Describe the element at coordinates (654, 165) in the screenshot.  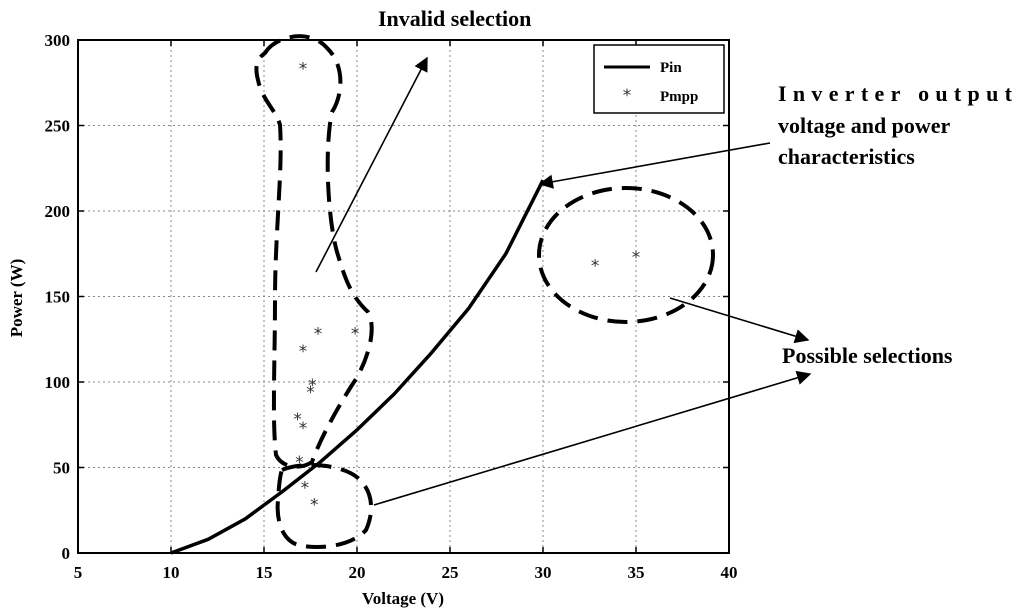
I see `inverter-arrow` at that location.